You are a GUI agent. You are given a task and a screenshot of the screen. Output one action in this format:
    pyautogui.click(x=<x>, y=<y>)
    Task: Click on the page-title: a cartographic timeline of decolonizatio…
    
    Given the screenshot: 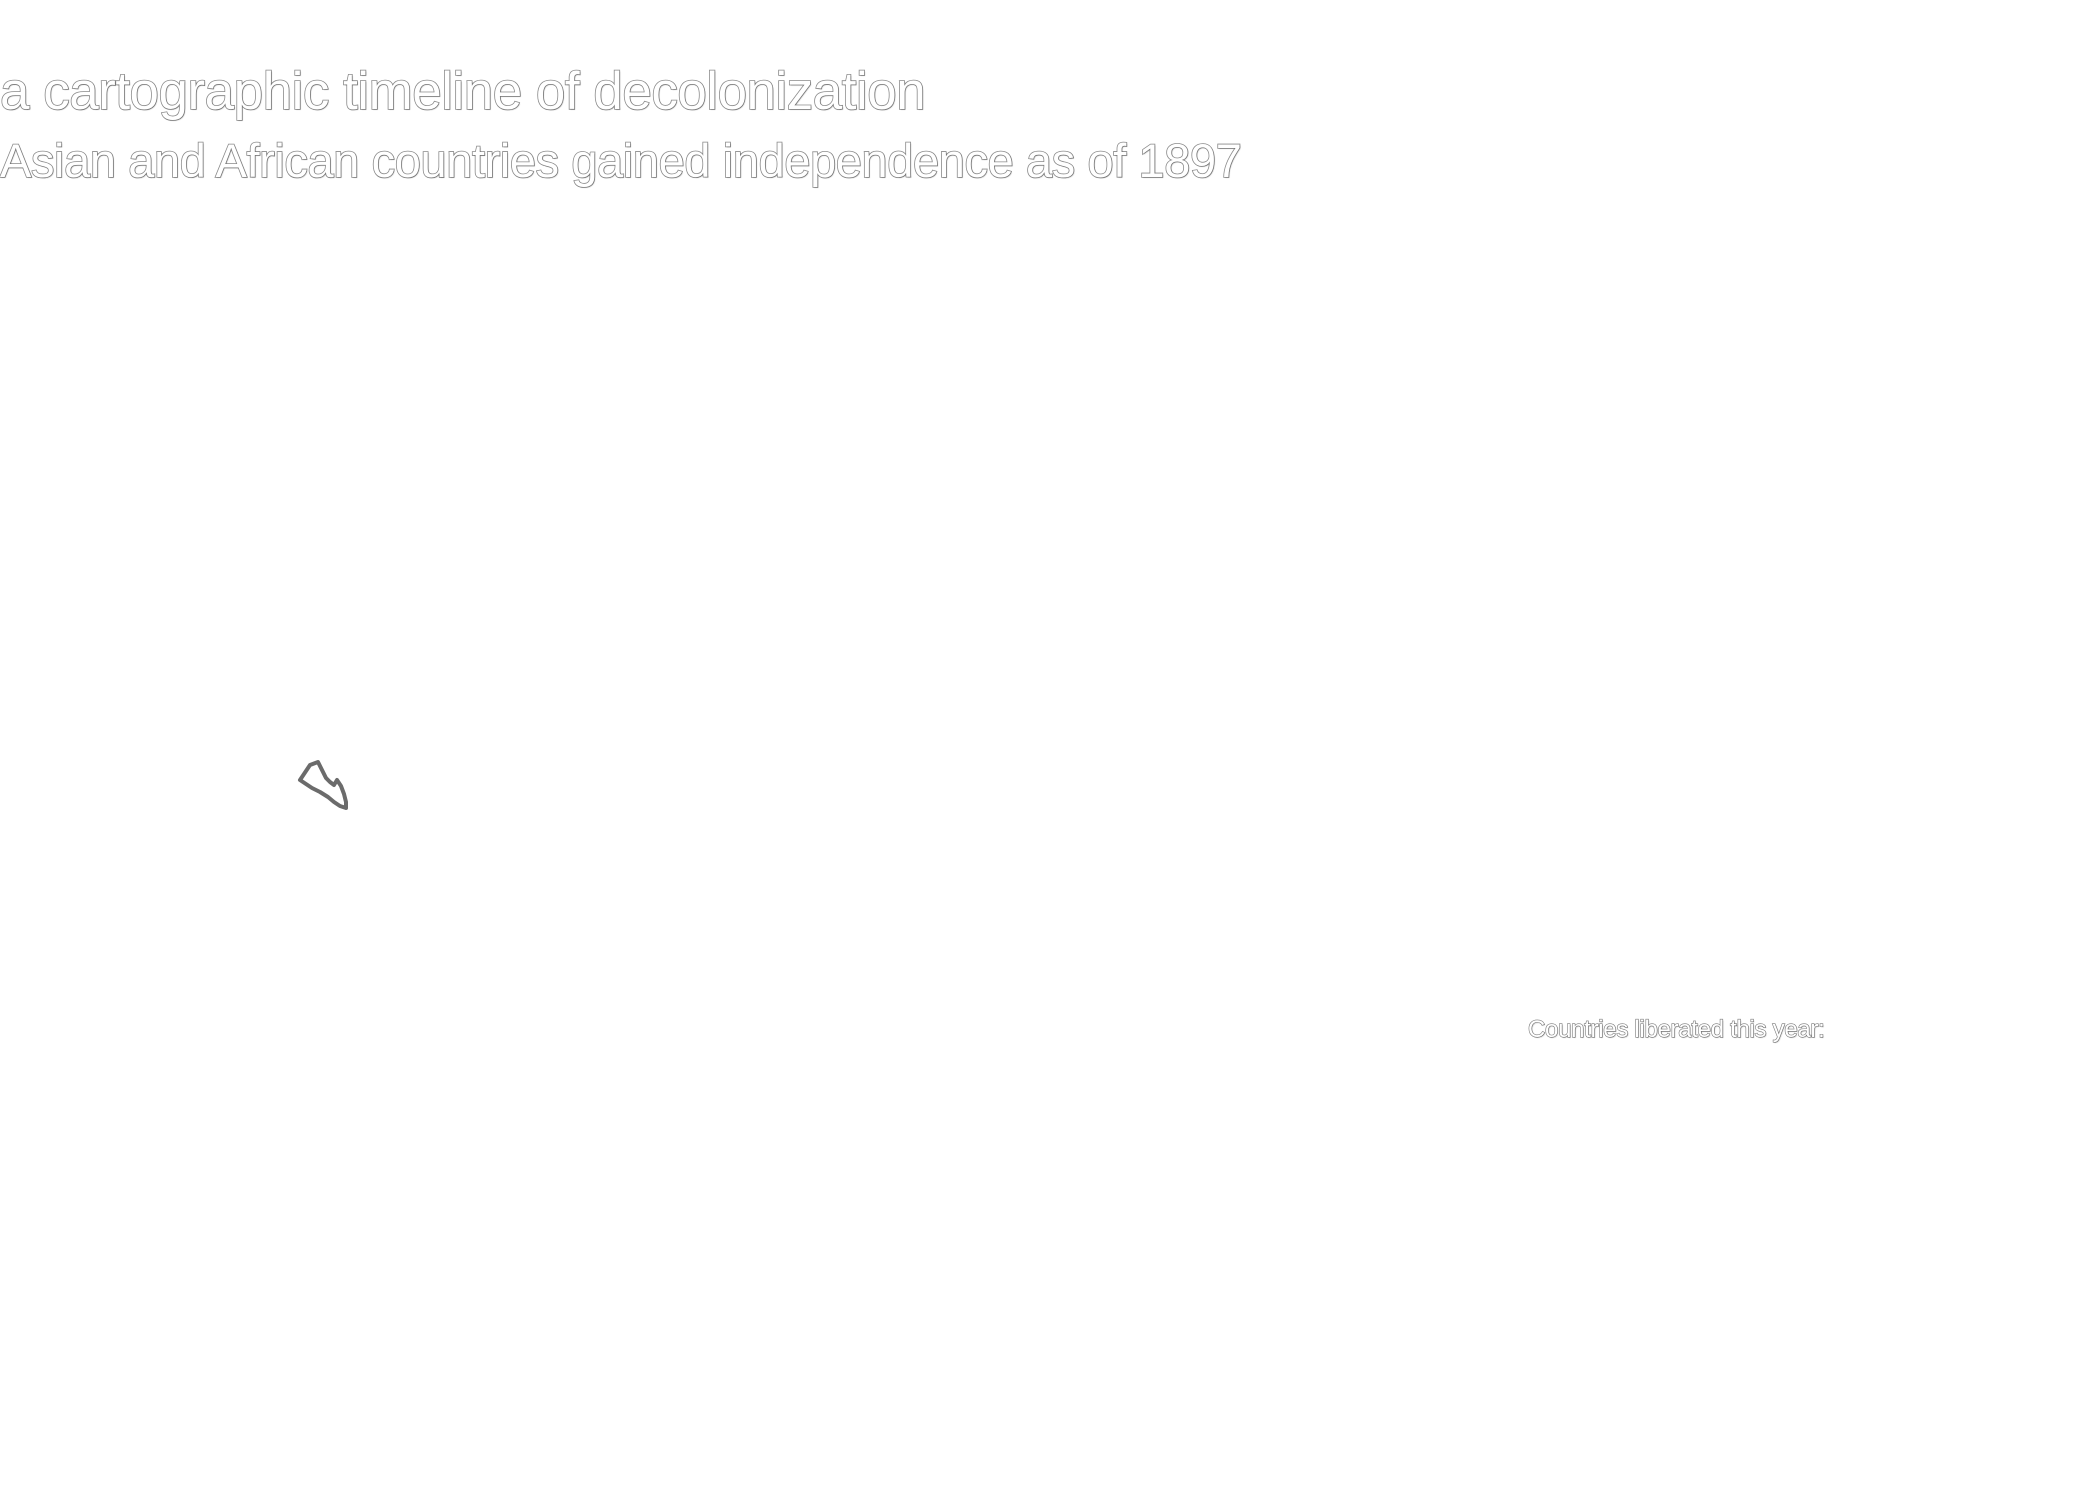 What is the action you would take?
    pyautogui.click(x=463, y=91)
    